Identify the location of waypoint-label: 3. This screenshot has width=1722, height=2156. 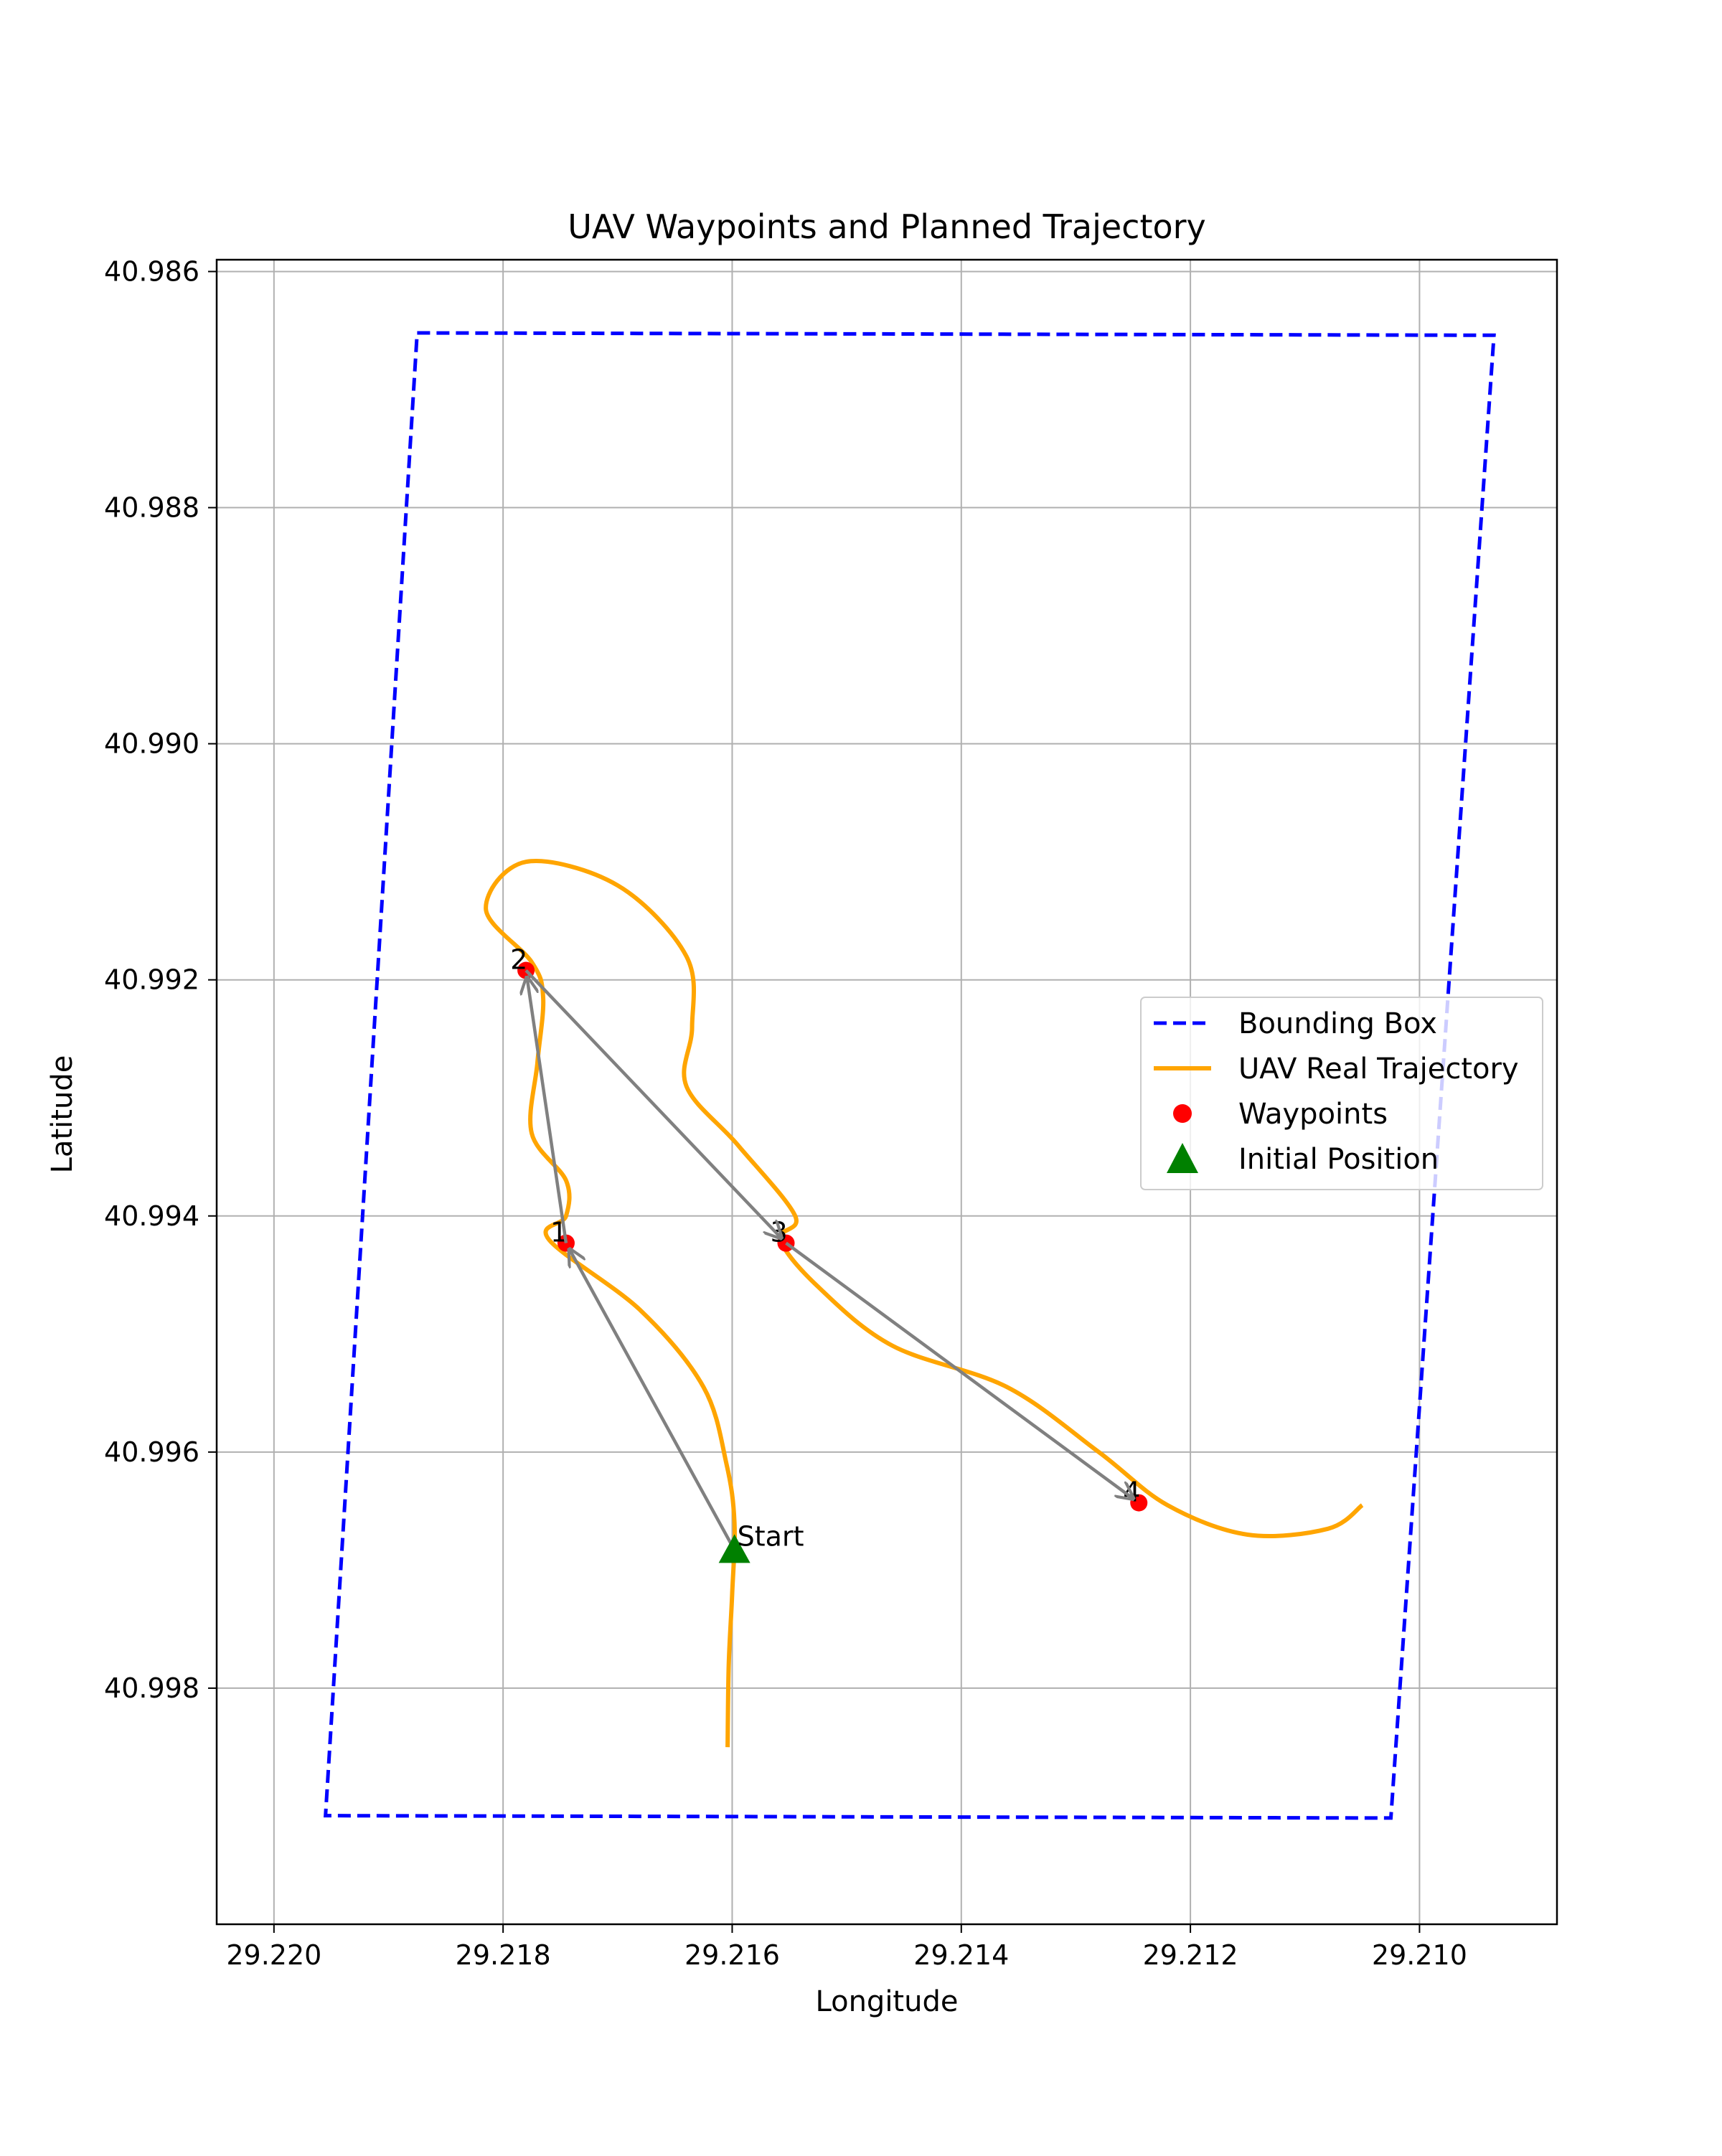
(780, 1232).